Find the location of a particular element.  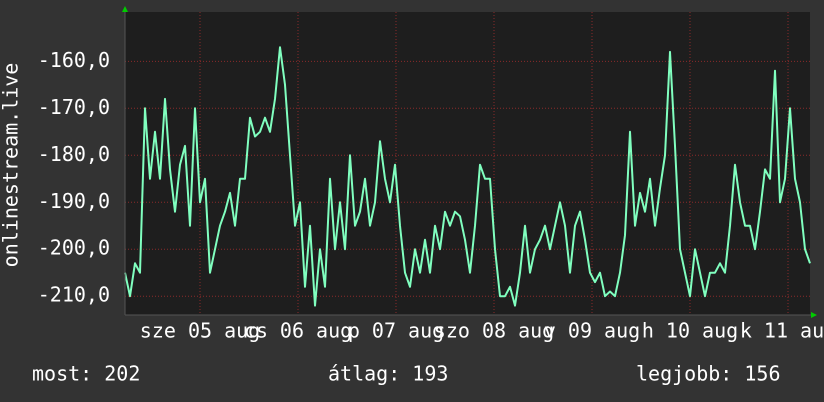

y-tick-label: -200,0 is located at coordinates (74, 248).